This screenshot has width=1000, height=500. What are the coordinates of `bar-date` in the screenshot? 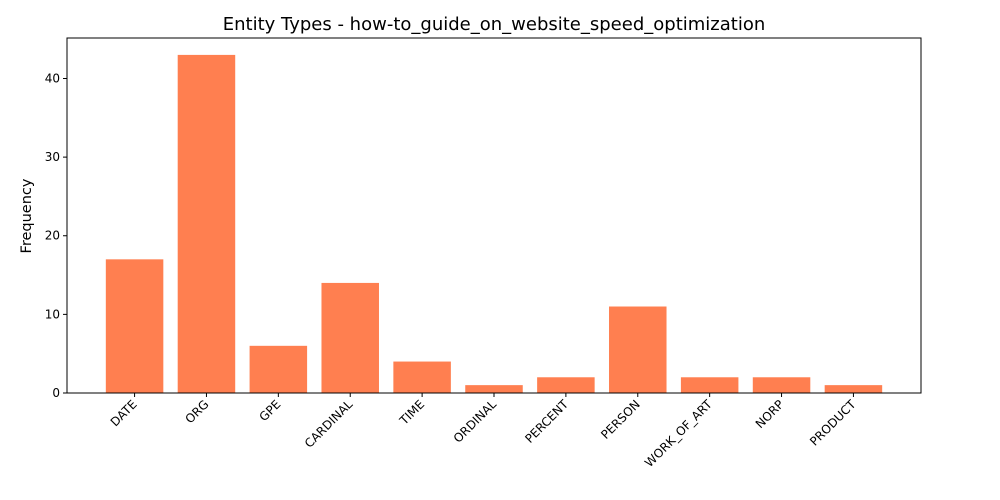 It's located at (134, 326).